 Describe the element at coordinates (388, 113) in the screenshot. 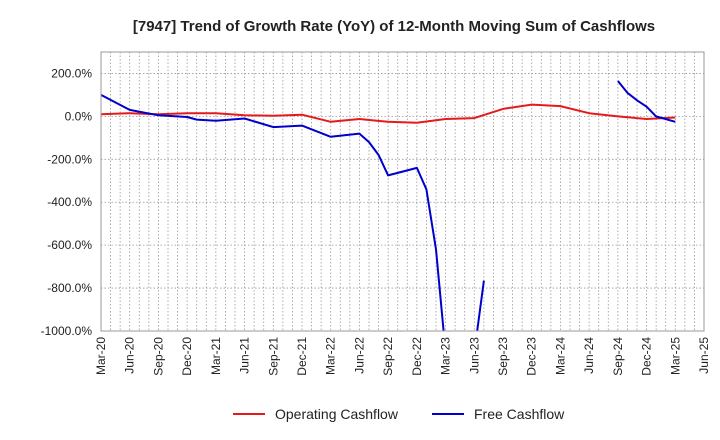

I see `series-line-operating-cashflow` at that location.